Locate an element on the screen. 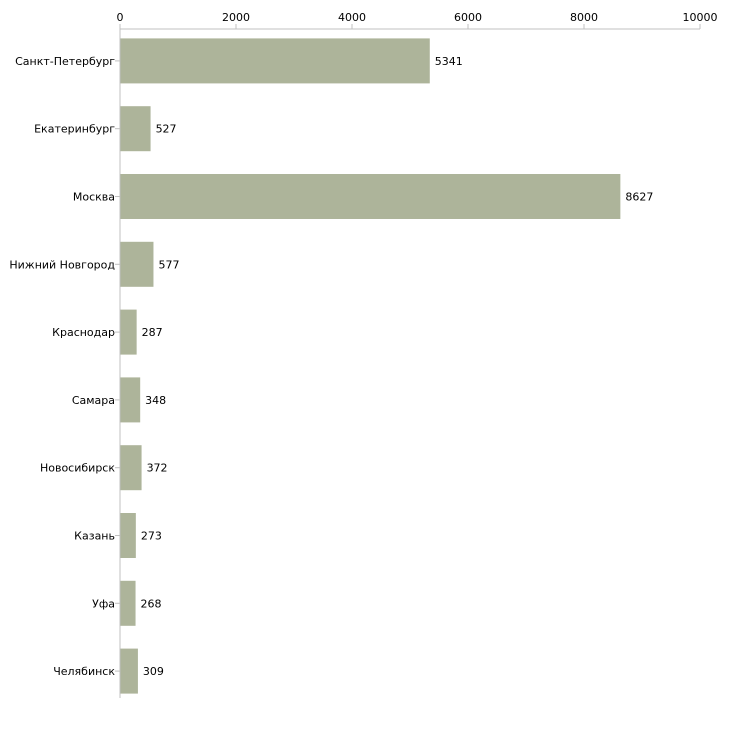  category-label: Екатеринбург is located at coordinates (74, 129).